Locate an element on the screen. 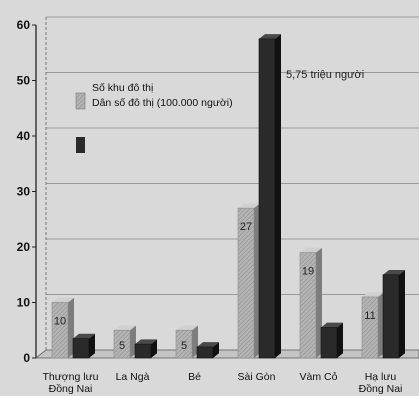  data-label: 10 is located at coordinates (60, 322).